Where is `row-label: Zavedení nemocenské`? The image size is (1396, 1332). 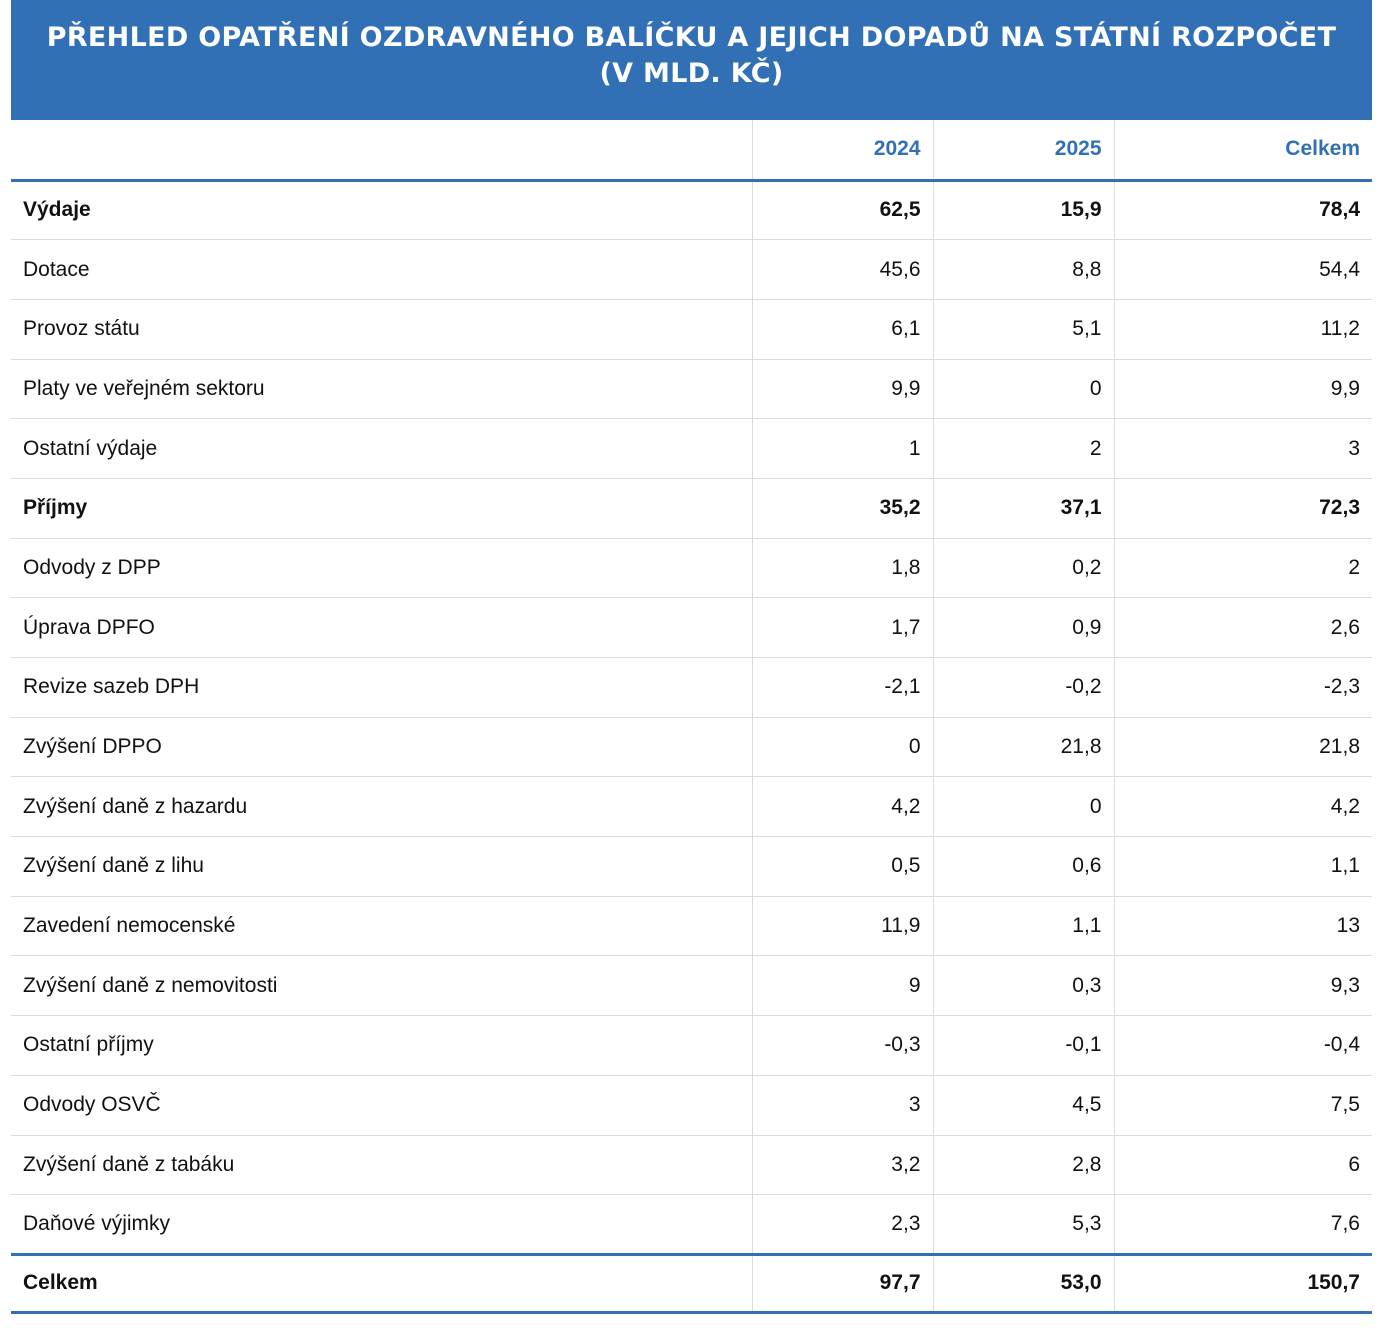
row-label: Zavedení nemocenské is located at coordinates (381, 926).